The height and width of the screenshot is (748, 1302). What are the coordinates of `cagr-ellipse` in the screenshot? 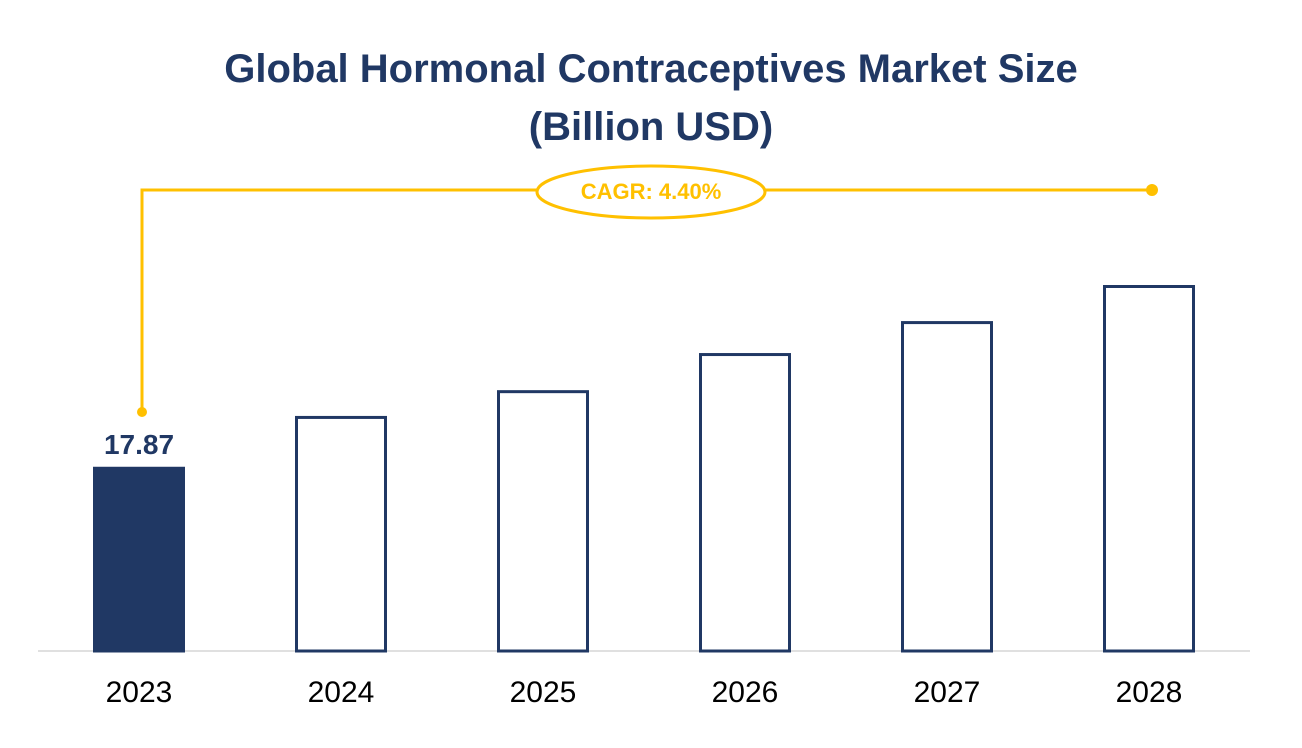 It's located at (651, 192).